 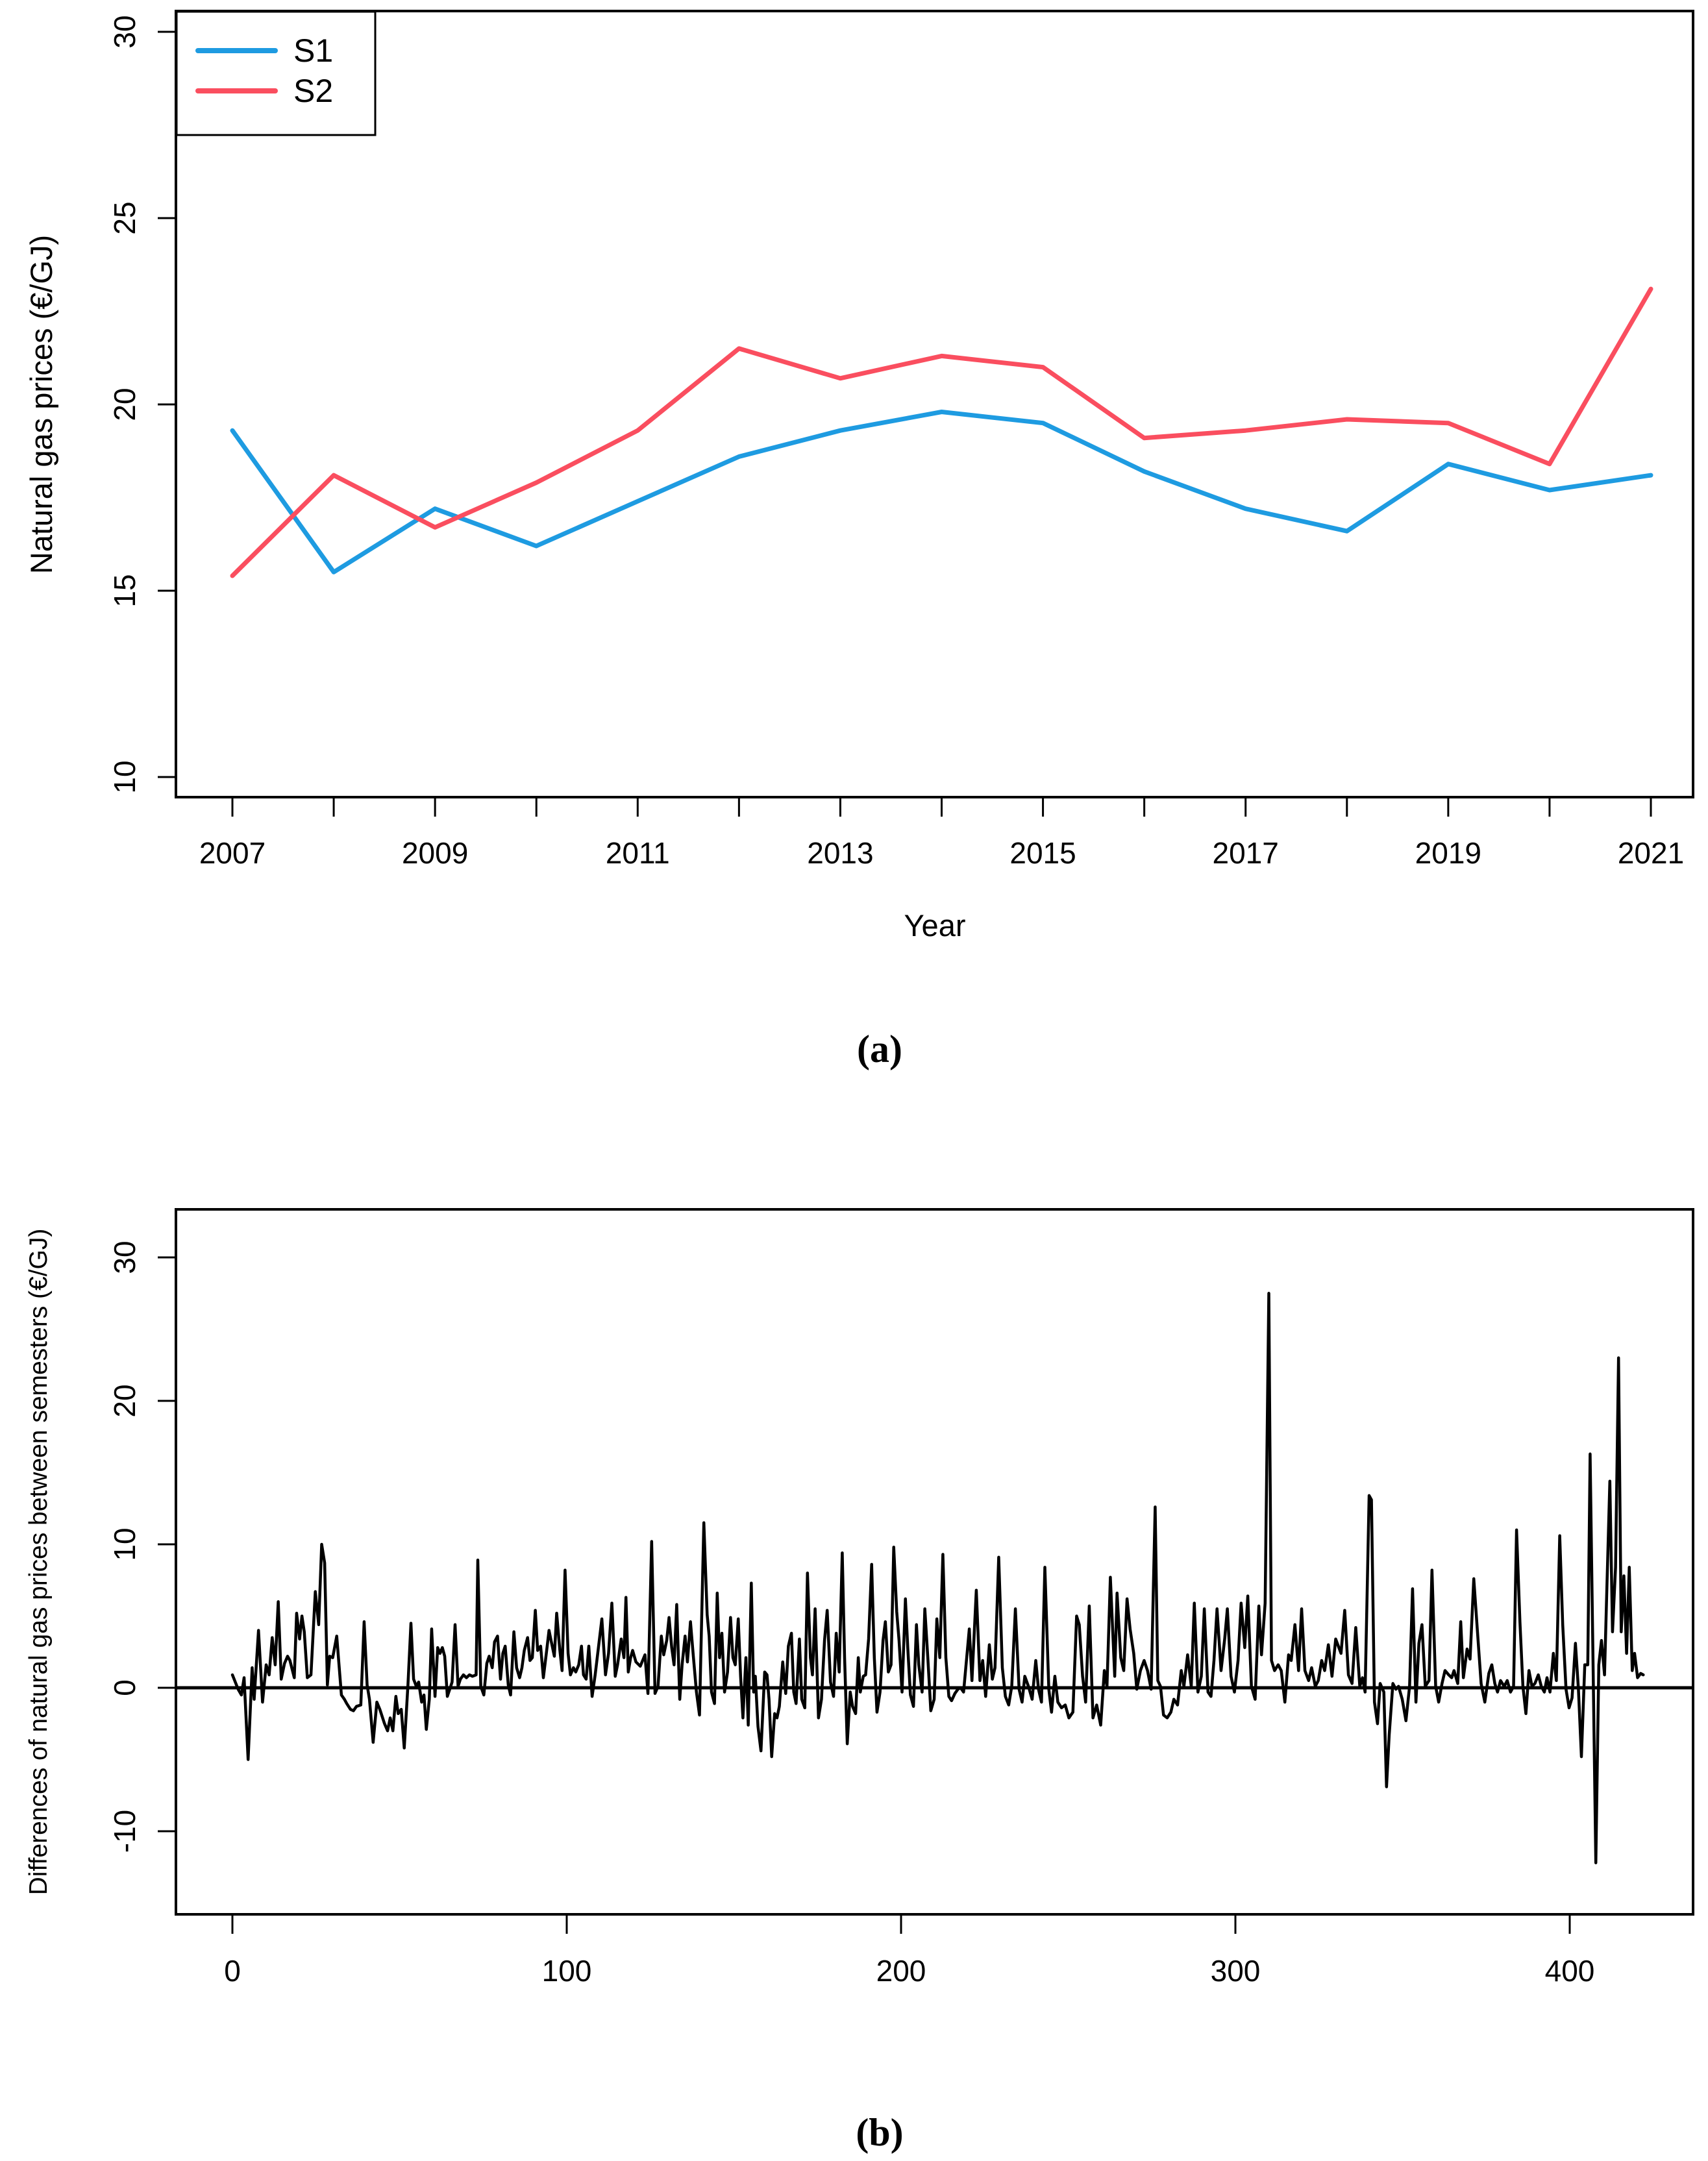 What do you see at coordinates (1651, 853) in the screenshot?
I see `x-tick-label: 2021` at bounding box center [1651, 853].